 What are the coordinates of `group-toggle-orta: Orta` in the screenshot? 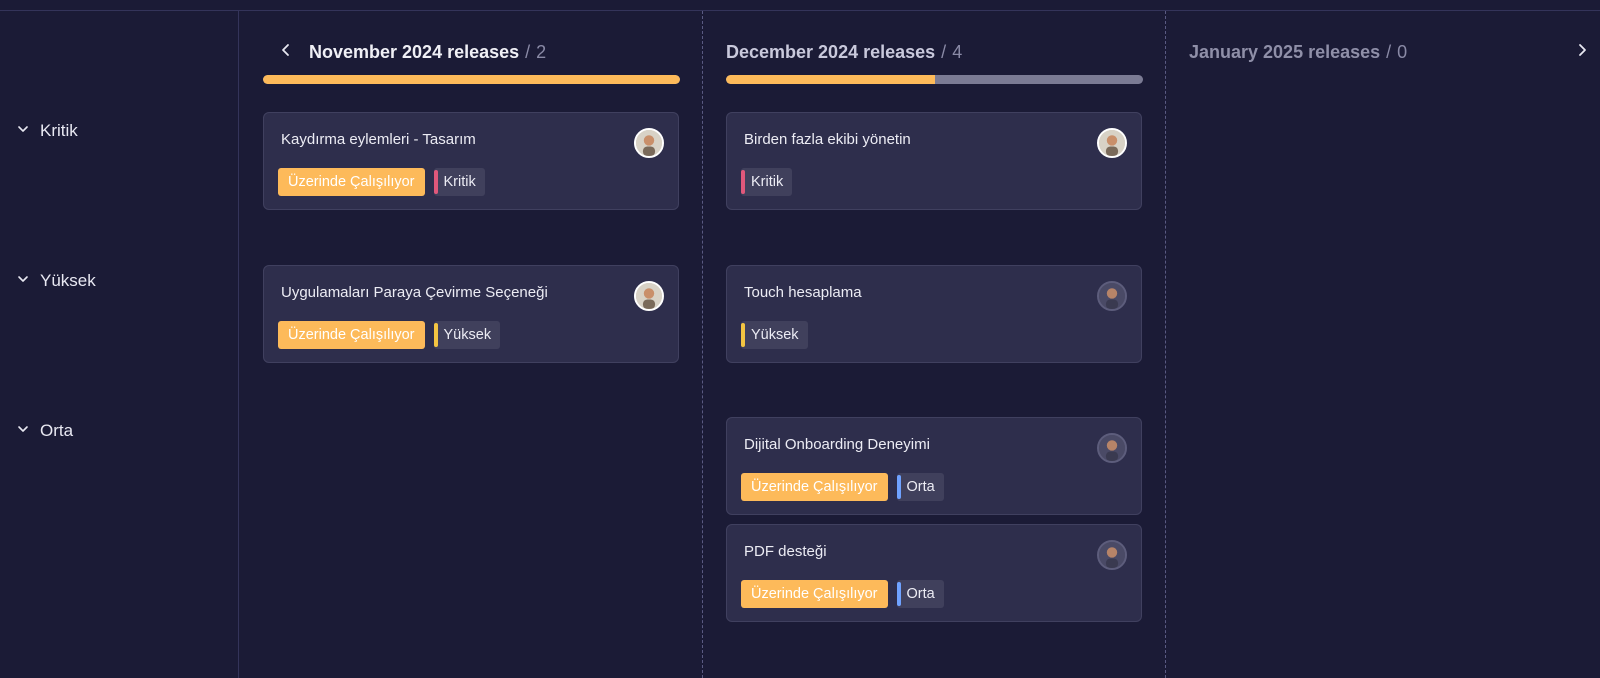 It's located at (44, 431).